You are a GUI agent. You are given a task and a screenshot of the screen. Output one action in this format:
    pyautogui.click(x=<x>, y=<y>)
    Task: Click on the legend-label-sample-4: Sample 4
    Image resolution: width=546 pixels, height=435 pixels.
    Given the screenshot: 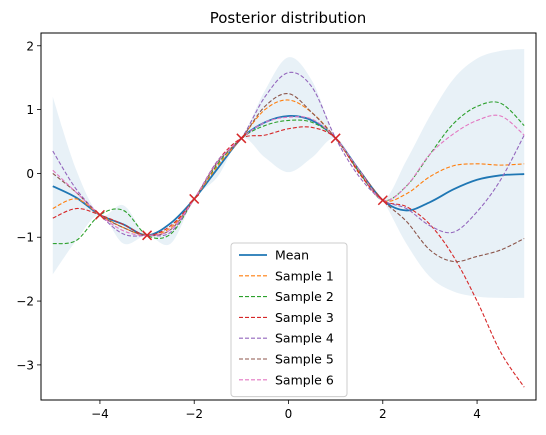 What is the action you would take?
    pyautogui.click(x=304, y=338)
    